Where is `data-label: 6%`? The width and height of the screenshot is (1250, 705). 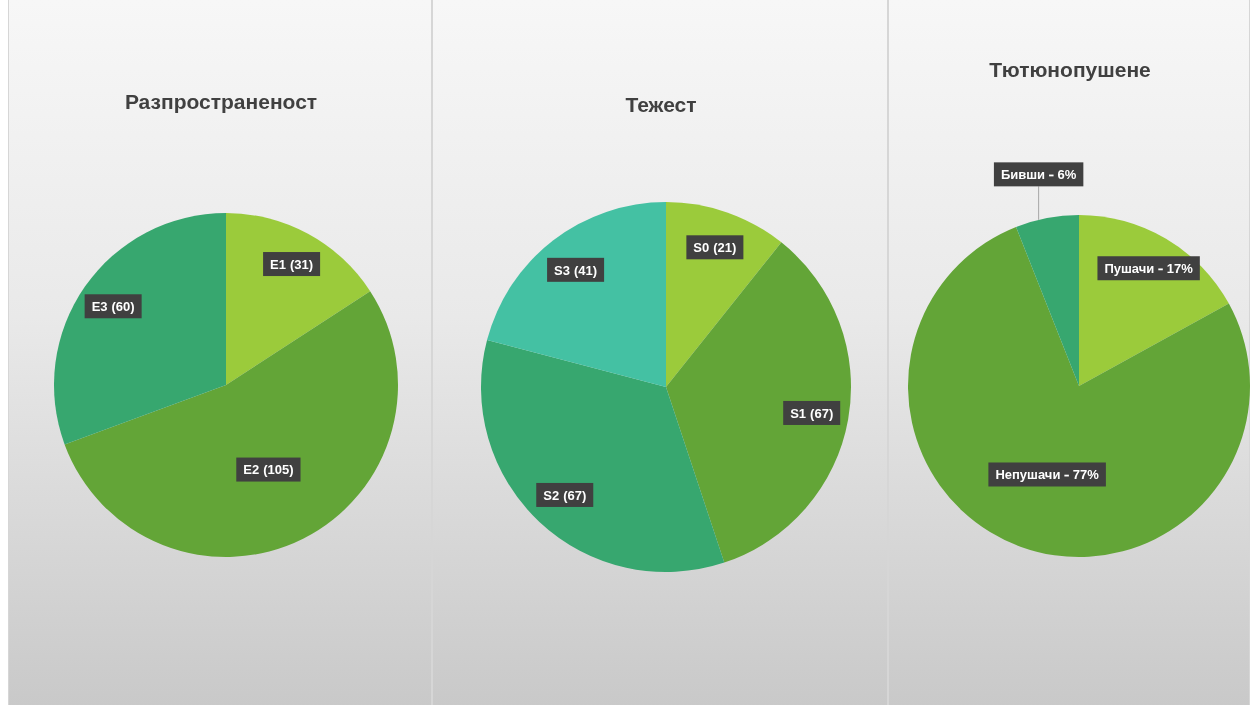 data-label: 6% is located at coordinates (1067, 175).